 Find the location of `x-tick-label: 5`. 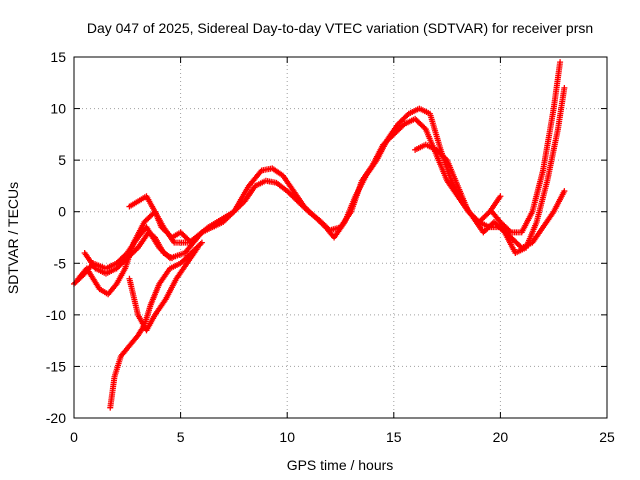

x-tick-label: 5 is located at coordinates (181, 437).